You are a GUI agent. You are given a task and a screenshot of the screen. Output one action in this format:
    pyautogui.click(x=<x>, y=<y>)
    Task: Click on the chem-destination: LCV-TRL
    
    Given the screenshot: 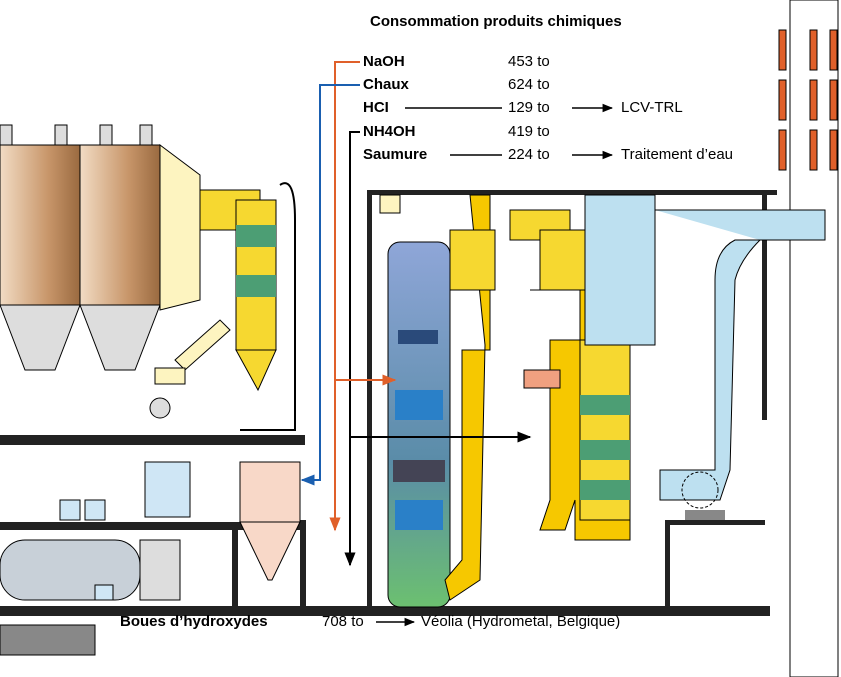 What is the action you would take?
    pyautogui.click(x=652, y=107)
    